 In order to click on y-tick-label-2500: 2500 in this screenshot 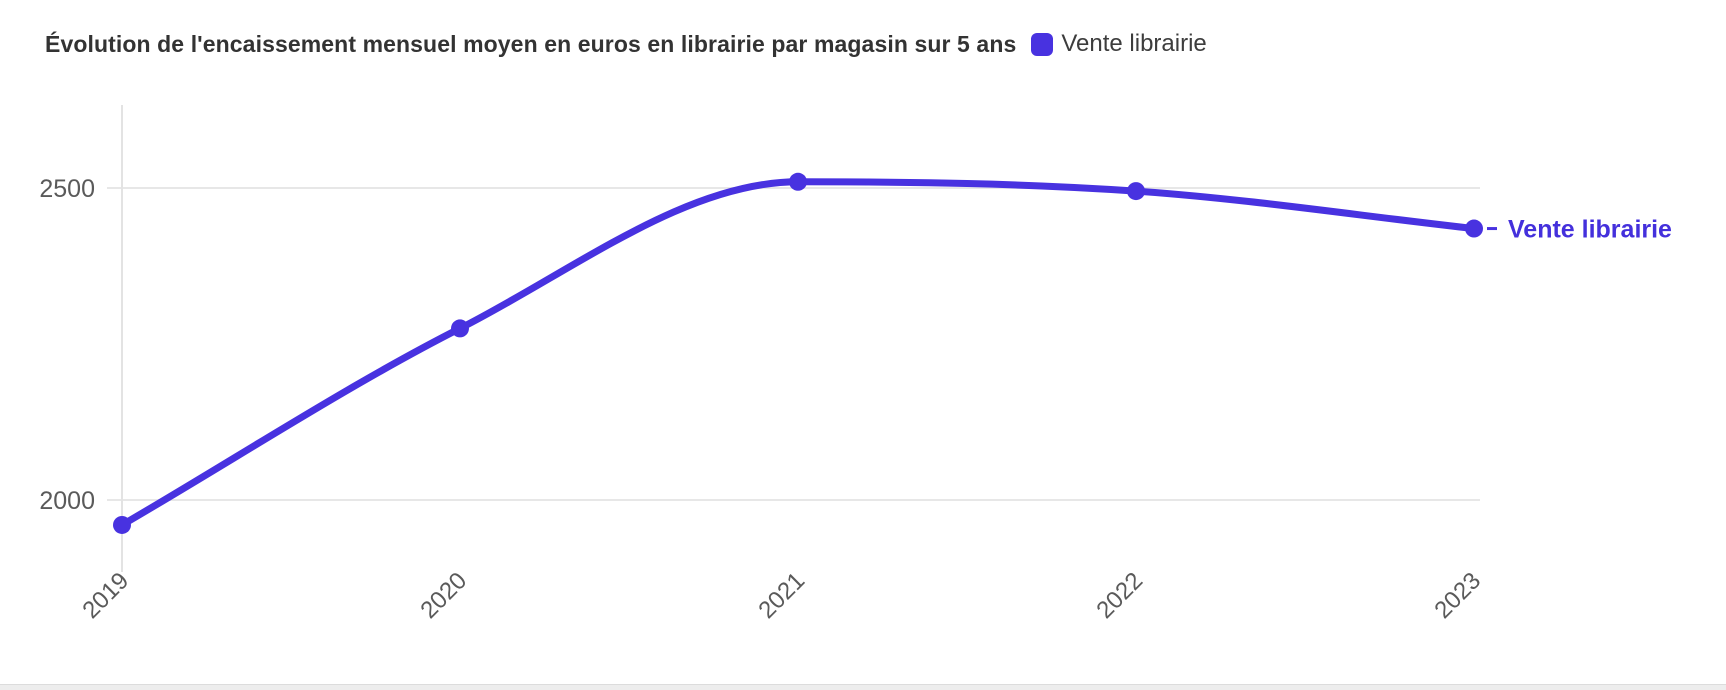, I will do `click(67, 189)`.